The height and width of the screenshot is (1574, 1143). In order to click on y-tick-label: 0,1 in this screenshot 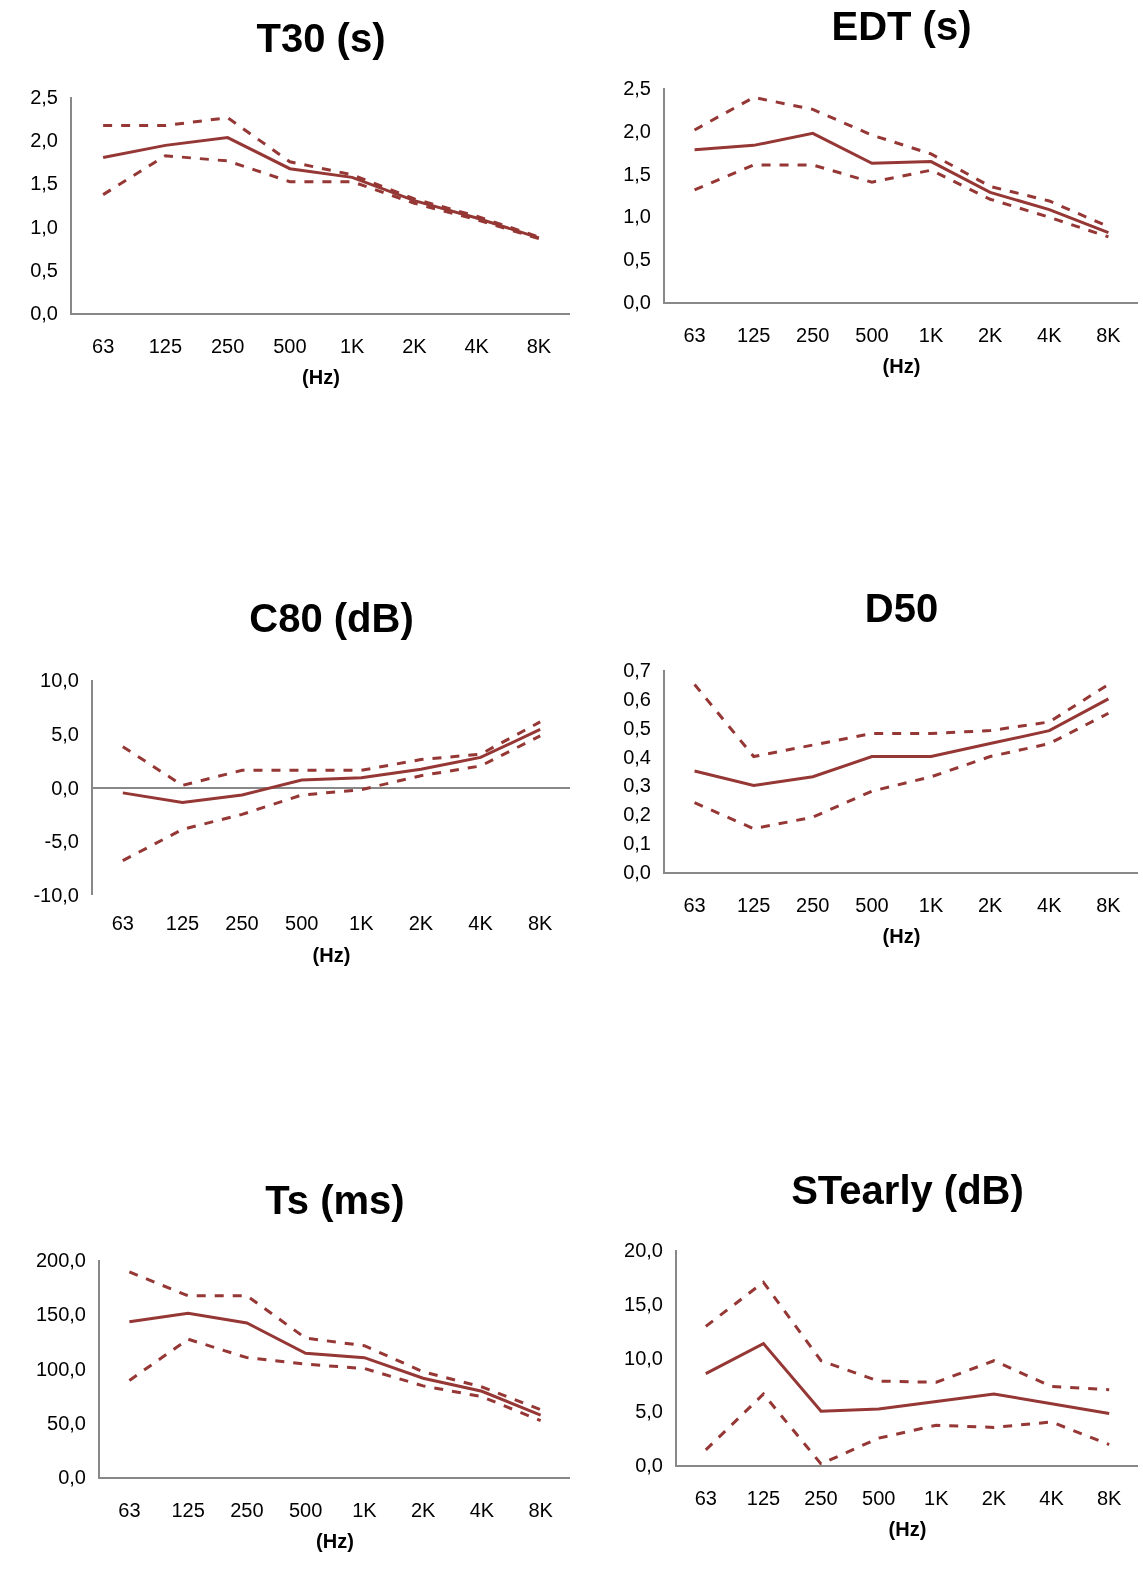, I will do `click(637, 843)`.